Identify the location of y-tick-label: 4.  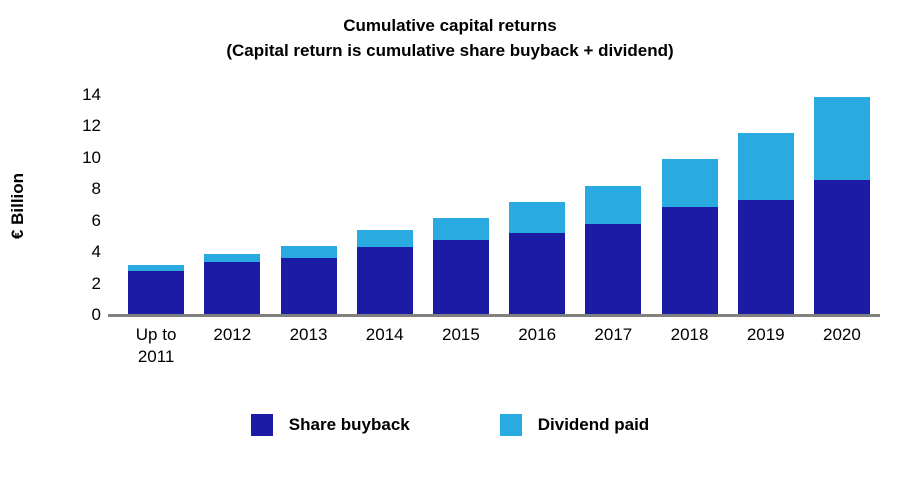
(96, 252).